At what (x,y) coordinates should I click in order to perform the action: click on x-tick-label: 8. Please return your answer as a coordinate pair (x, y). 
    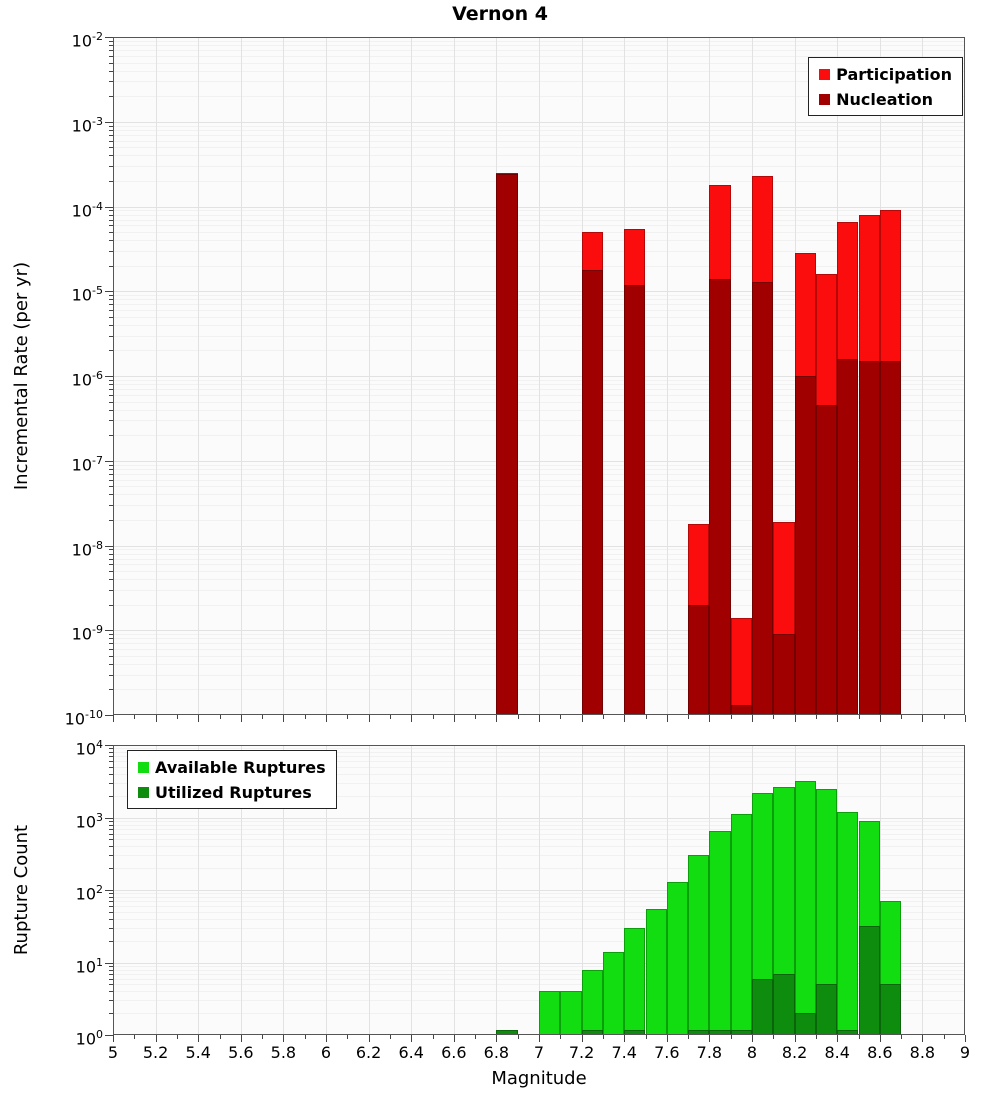
    Looking at the image, I should click on (752, 1052).